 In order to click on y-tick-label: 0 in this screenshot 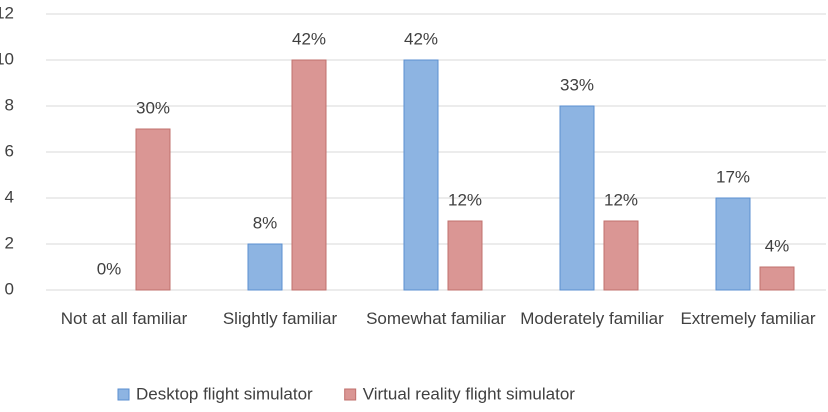, I will do `click(9, 288)`.